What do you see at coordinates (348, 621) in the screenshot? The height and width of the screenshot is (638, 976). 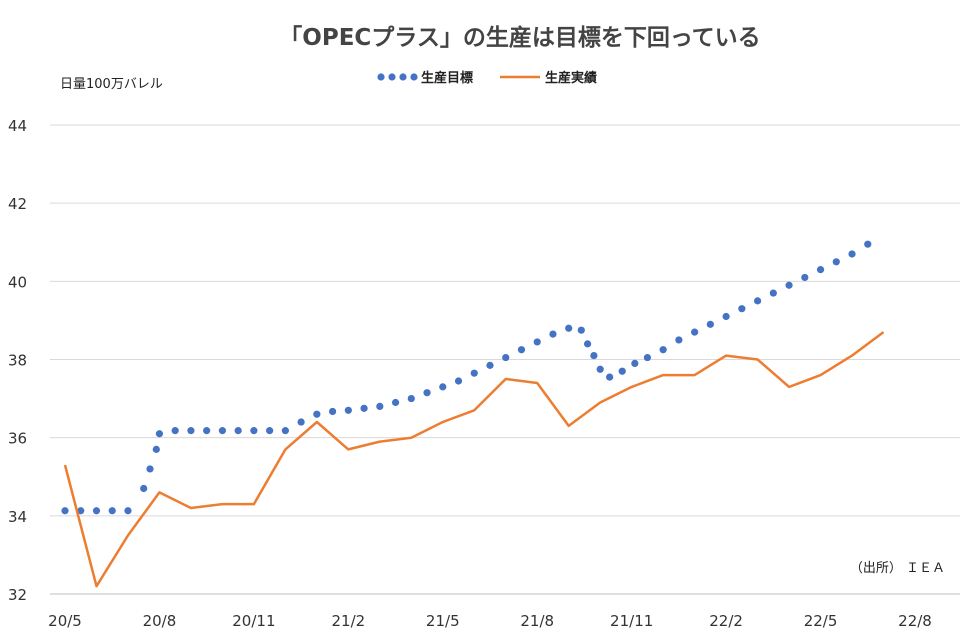 I see `x-tick-label: 21/2` at bounding box center [348, 621].